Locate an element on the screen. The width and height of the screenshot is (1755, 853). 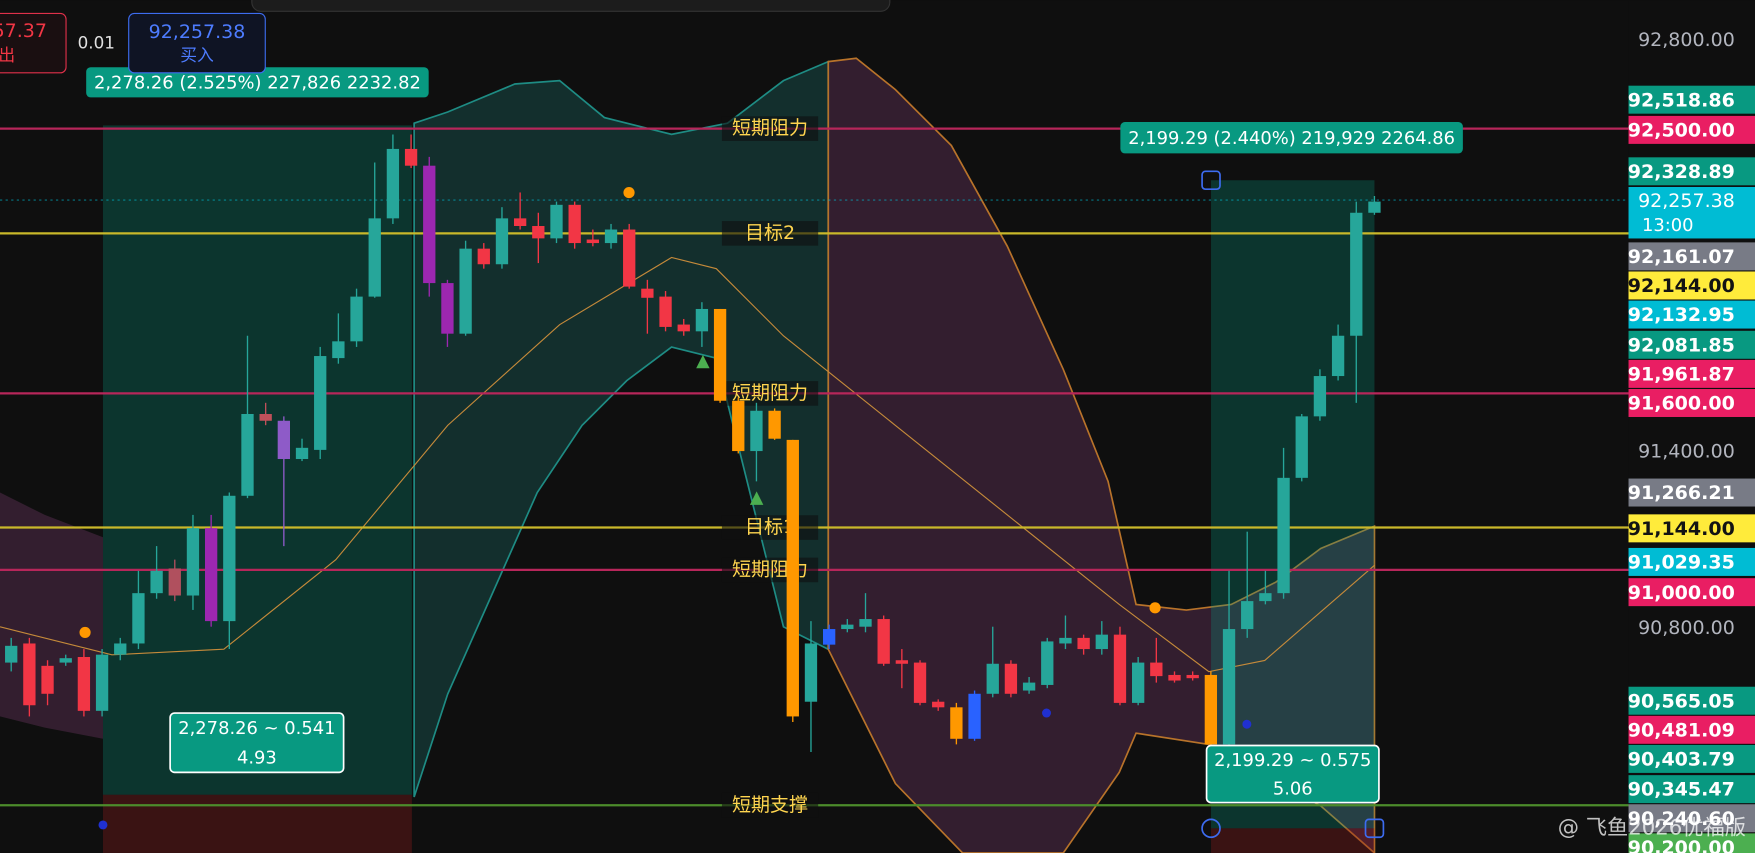
price-badge-text: 92,132.95 is located at coordinates (1681, 315).